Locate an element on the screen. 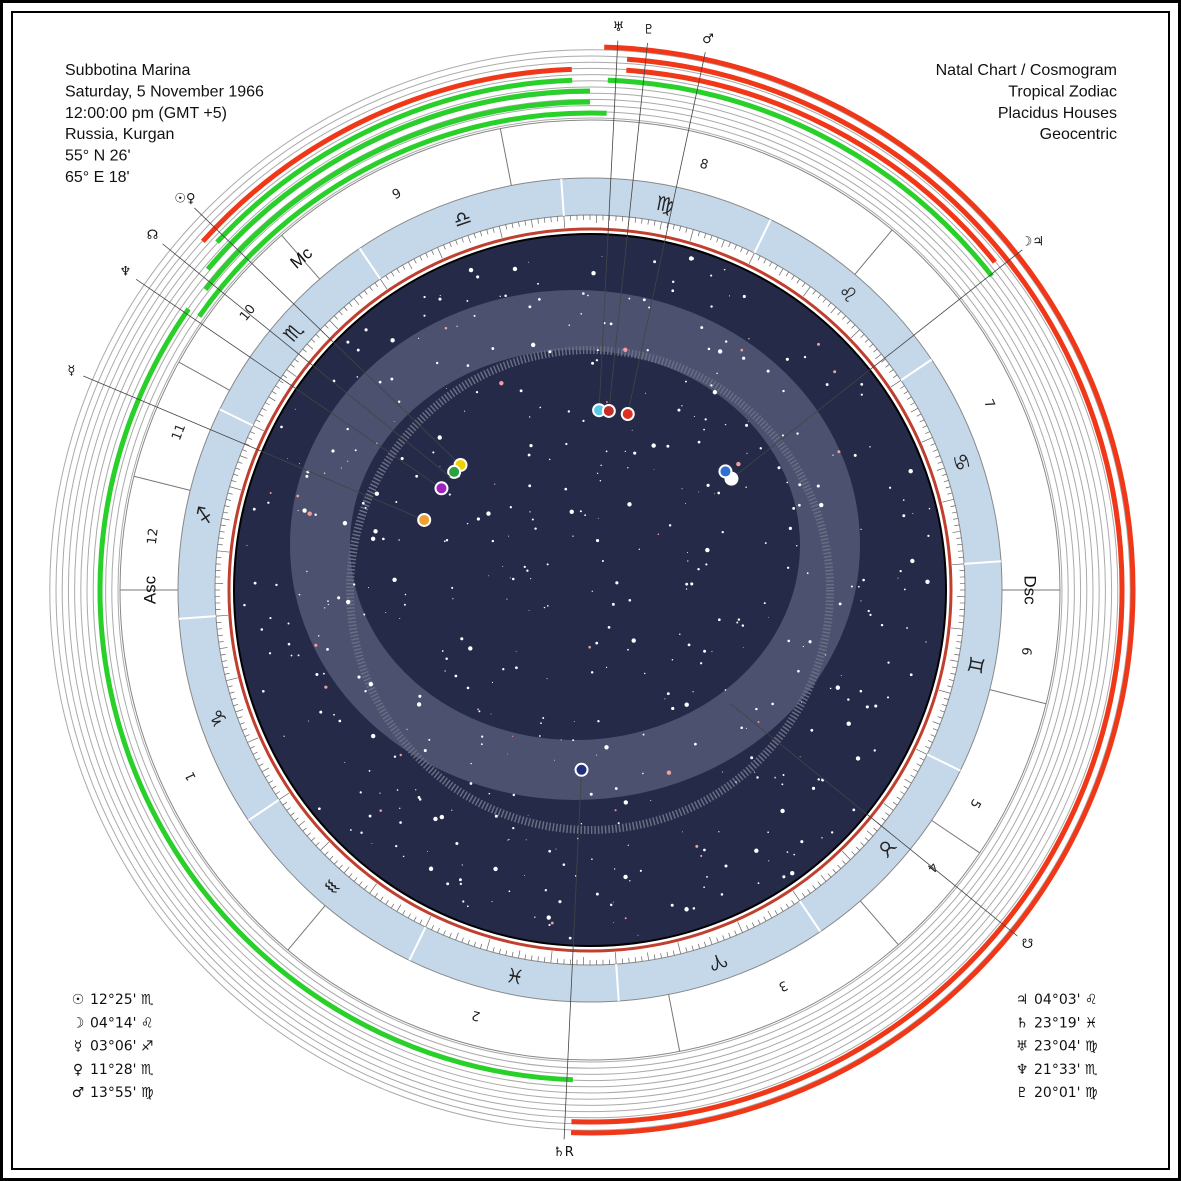 This screenshot has height=1181, width=1181. chart-setting: Natal Chart / Cosmogram is located at coordinates (1026, 70).